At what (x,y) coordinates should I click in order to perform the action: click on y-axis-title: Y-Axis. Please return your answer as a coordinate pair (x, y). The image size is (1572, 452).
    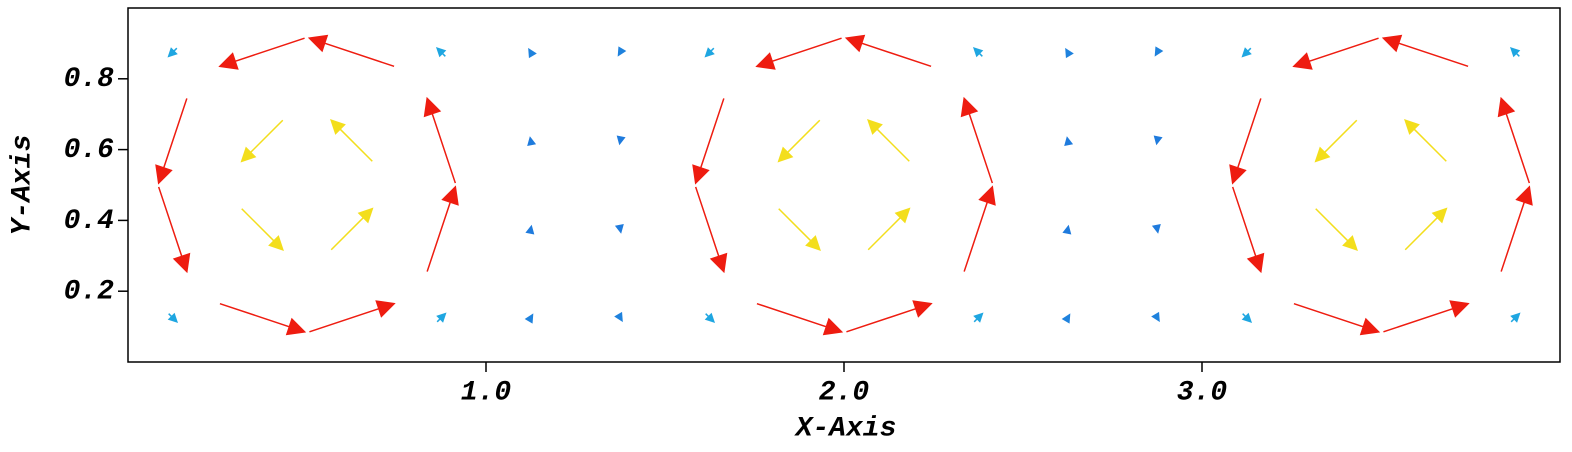
    Looking at the image, I should click on (22, 185).